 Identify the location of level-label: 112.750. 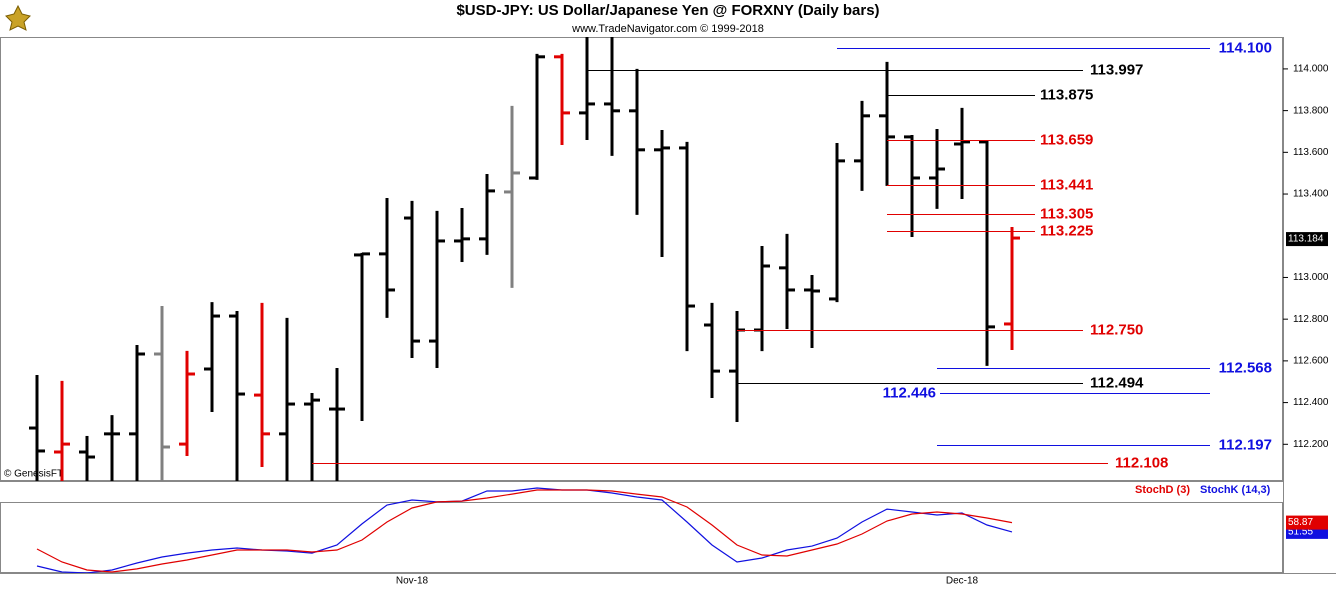
(1116, 329).